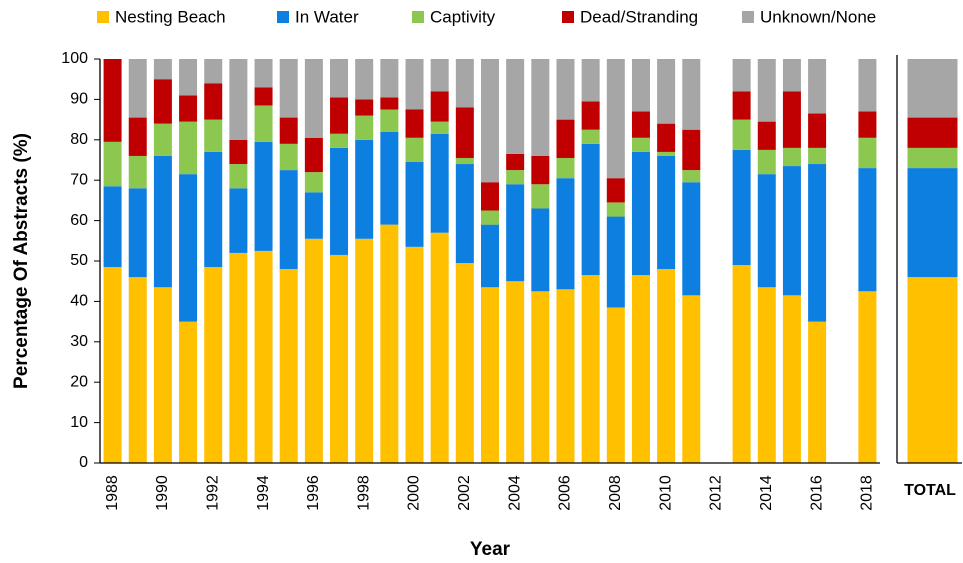 This screenshot has width=963, height=563. What do you see at coordinates (283, 17) in the screenshot?
I see `legend-swatch` at bounding box center [283, 17].